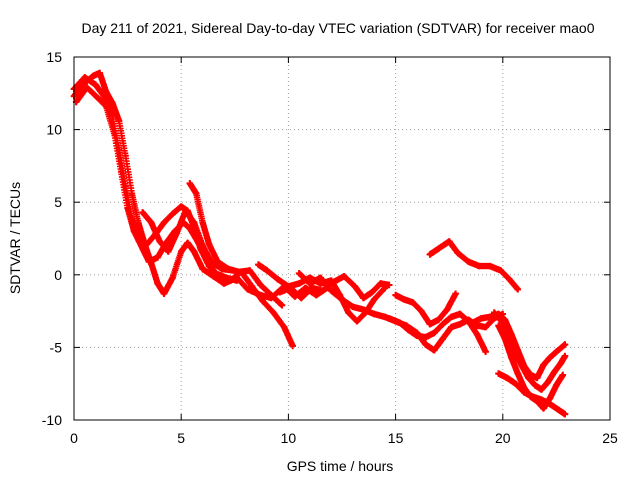  Describe the element at coordinates (54, 57) in the screenshot. I see `y-tick-label: 15` at that location.